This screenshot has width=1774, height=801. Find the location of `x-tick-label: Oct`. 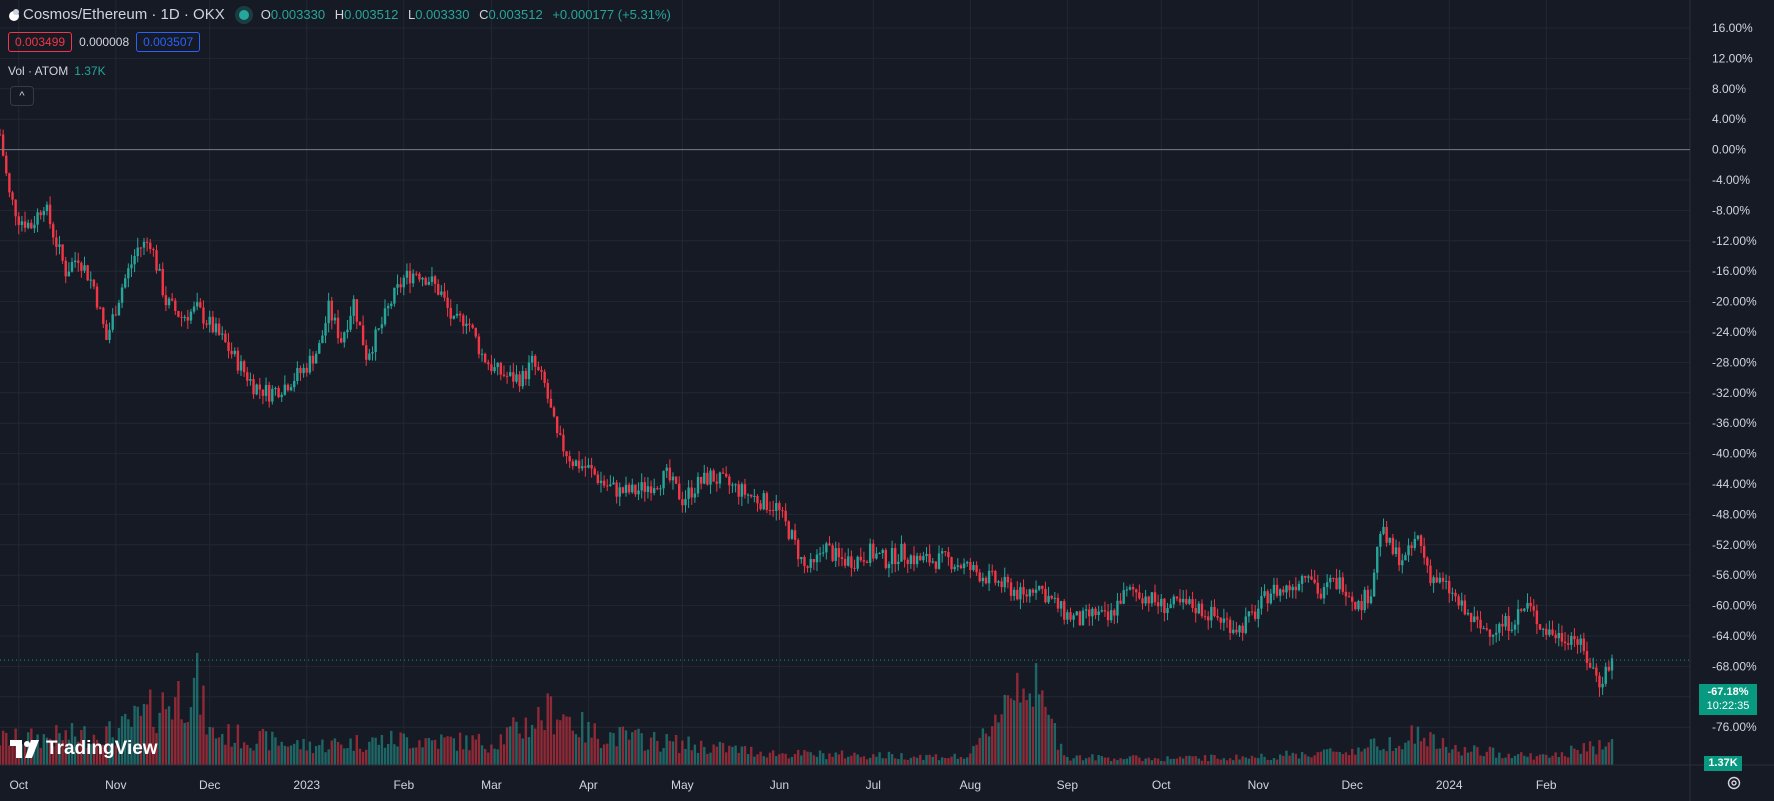

x-tick-label: Oct is located at coordinates (18, 785).